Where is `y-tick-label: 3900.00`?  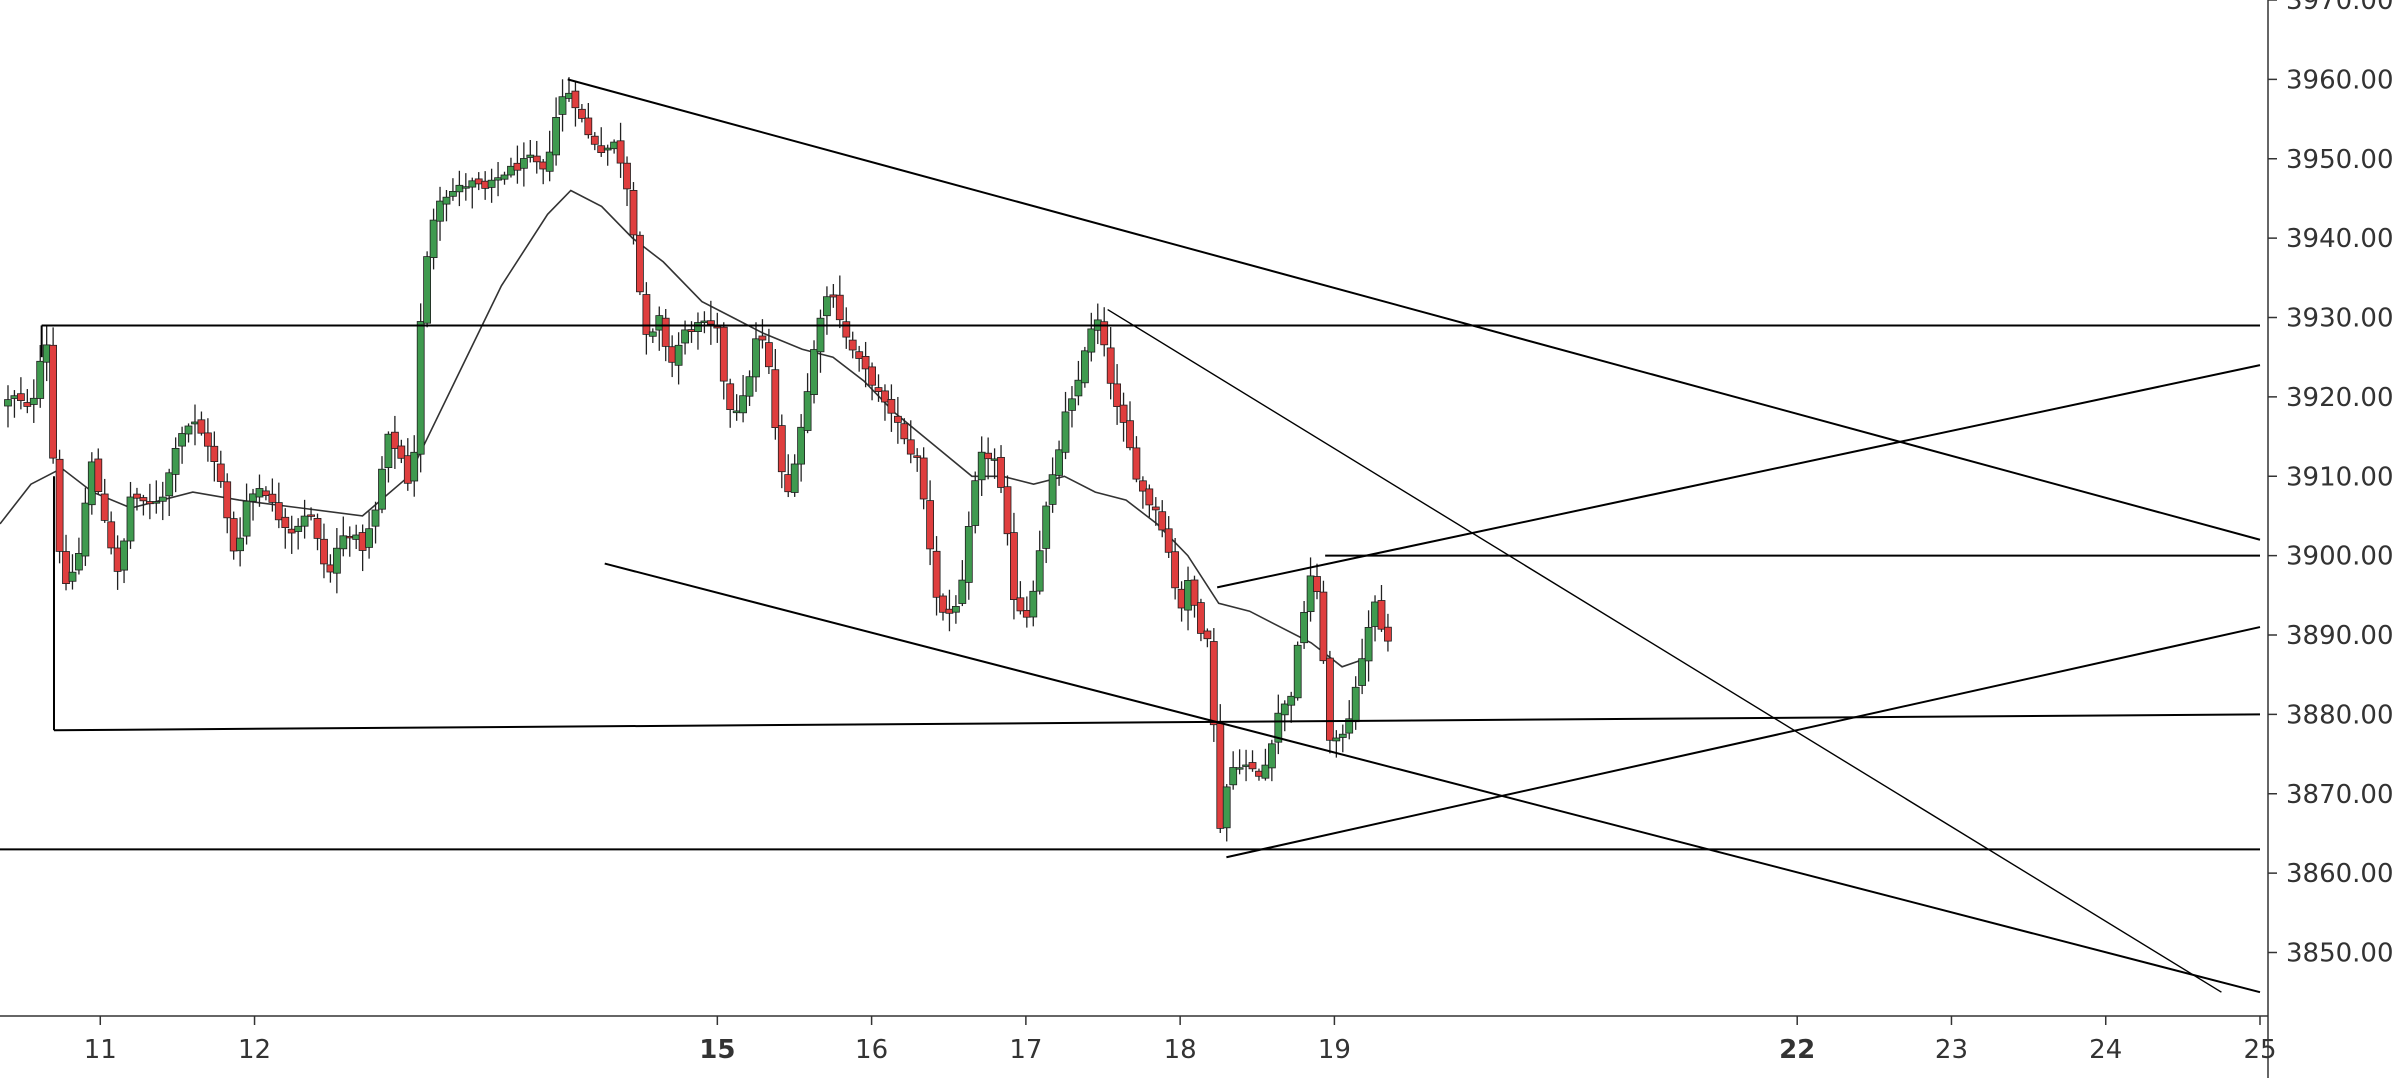 y-tick-label: 3900.00 is located at coordinates (2340, 557).